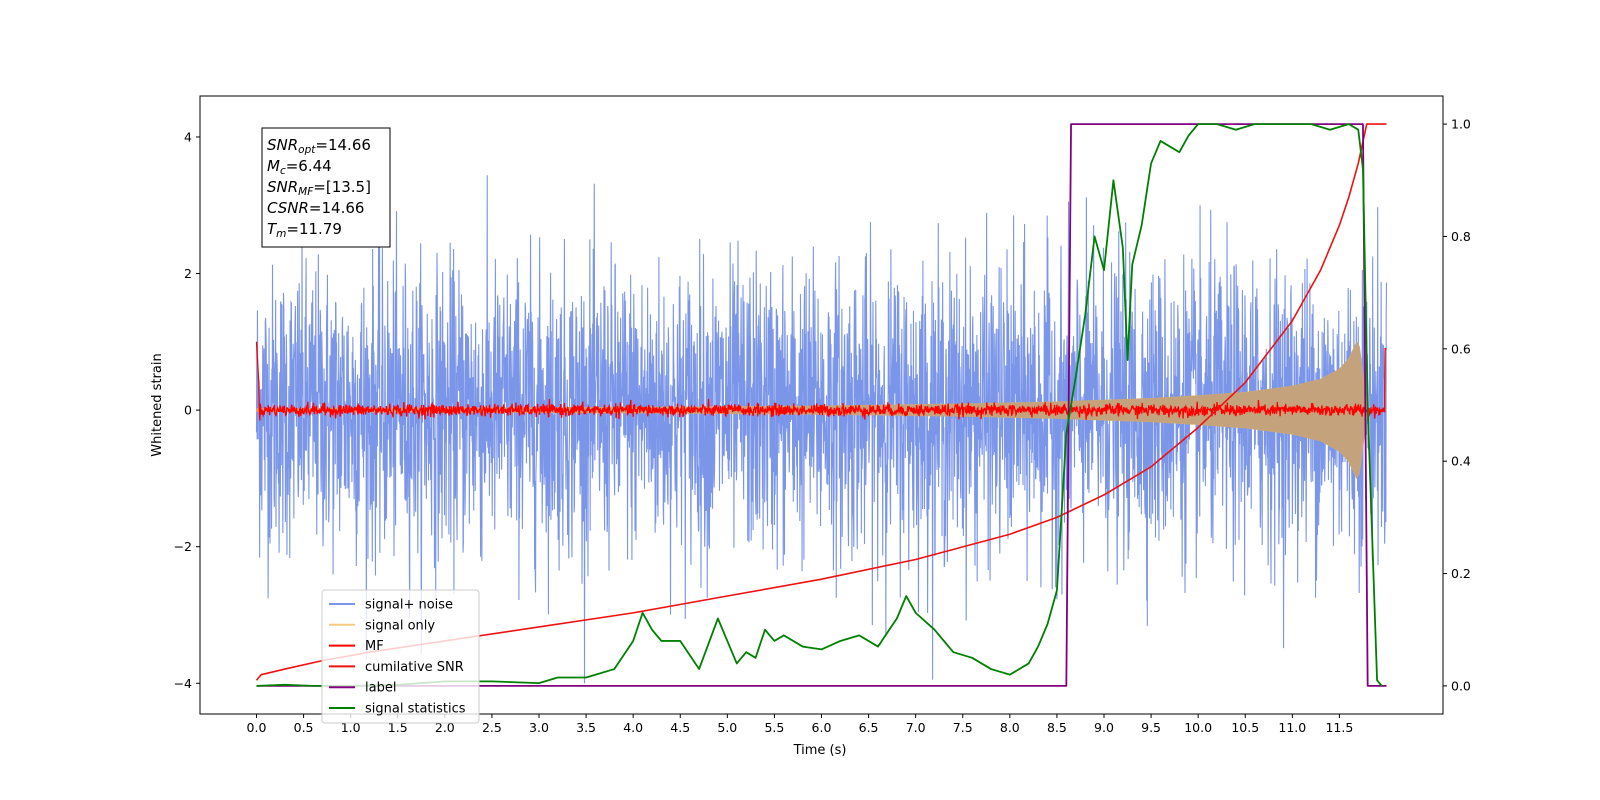 The image size is (1600, 800). What do you see at coordinates (1057, 727) in the screenshot?
I see `x-tick-label: 8.5` at bounding box center [1057, 727].